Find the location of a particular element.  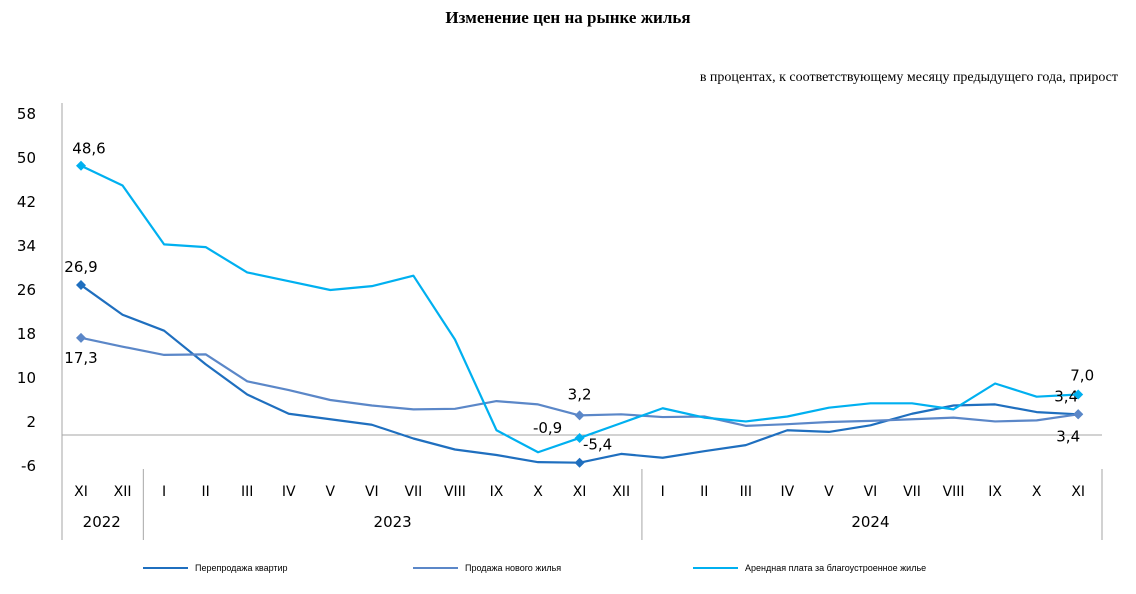

legend-label: Продажа нового жилья is located at coordinates (513, 568).